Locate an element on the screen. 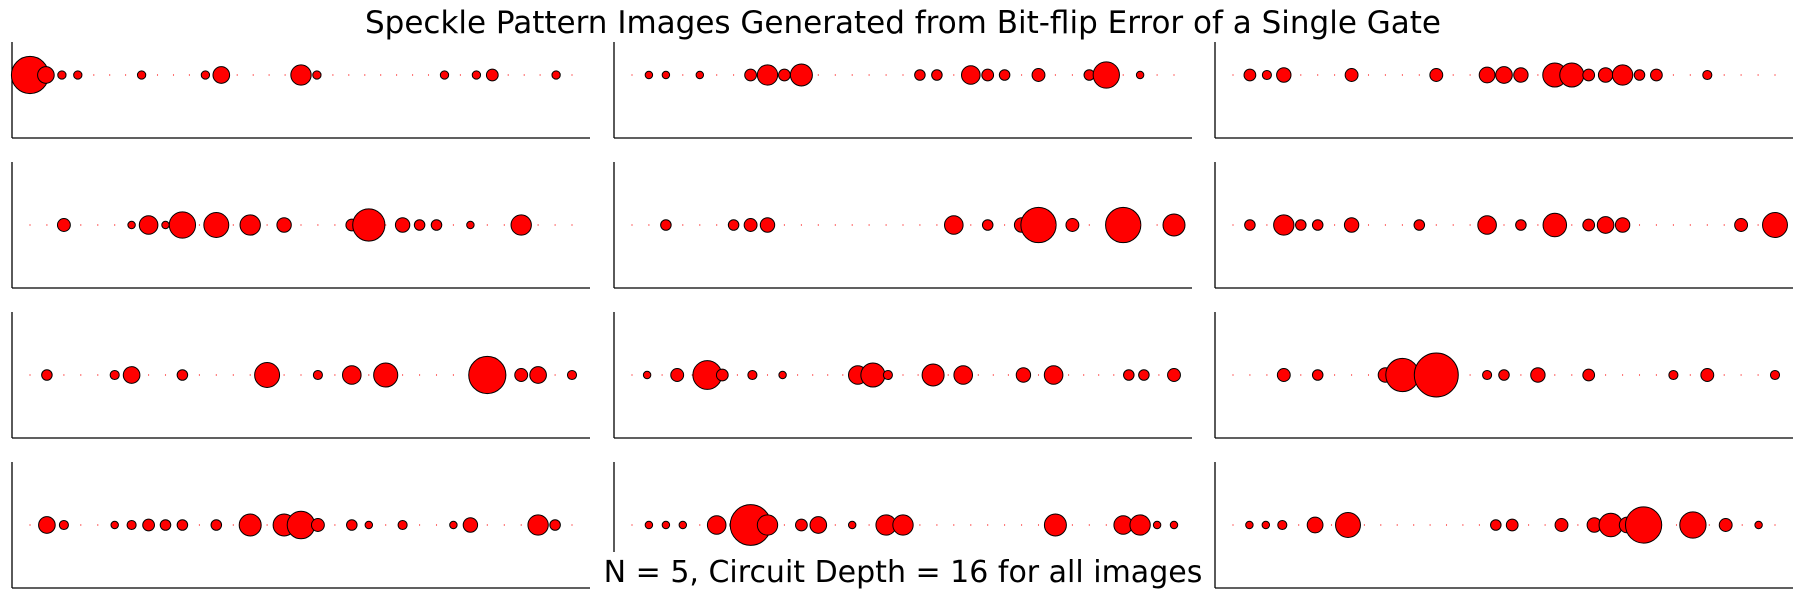 Image resolution: width=1806 pixels, height=600 pixels. caption: N = 5, Circuit Depth = 16 for all images is located at coordinates (903, 572).